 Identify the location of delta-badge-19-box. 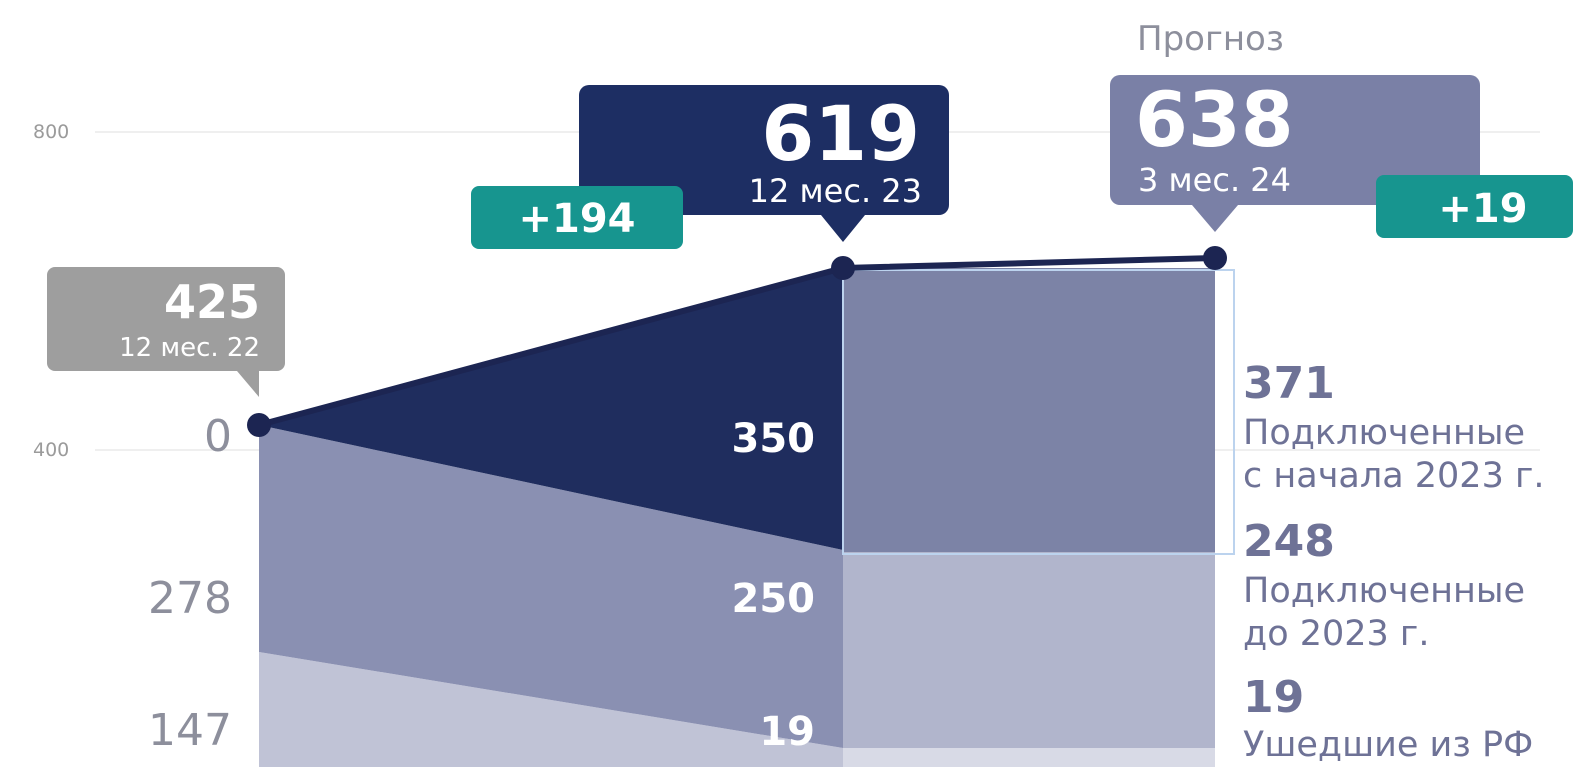
(1474, 206).